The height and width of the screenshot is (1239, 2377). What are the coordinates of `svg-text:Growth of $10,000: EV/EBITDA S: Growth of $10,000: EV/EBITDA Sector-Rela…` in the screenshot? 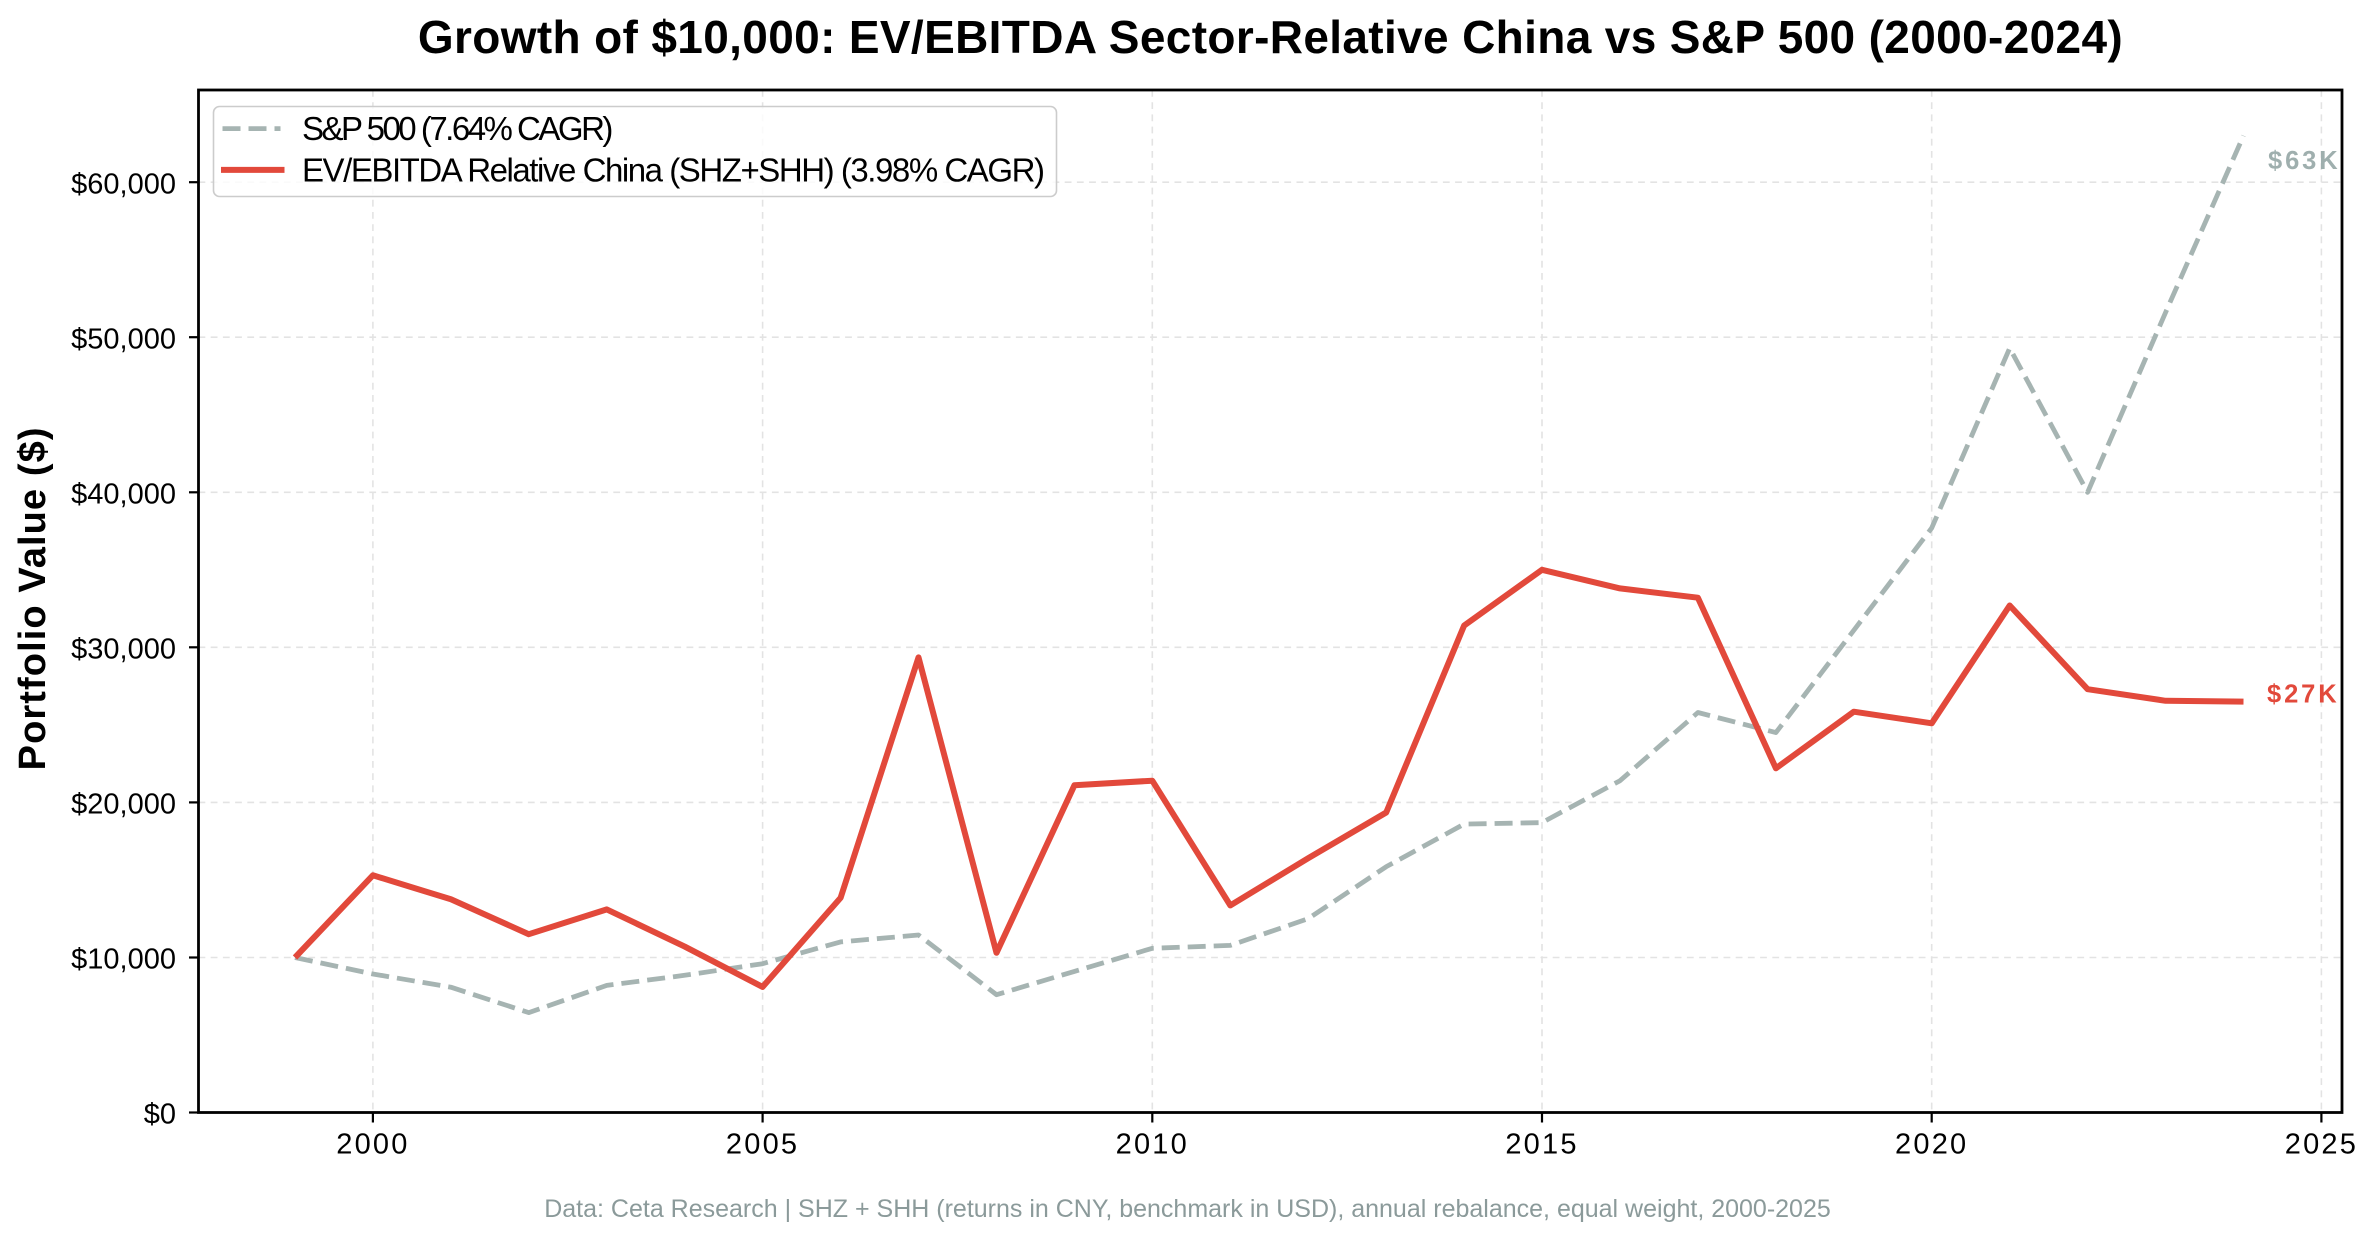 It's located at (1270, 37).